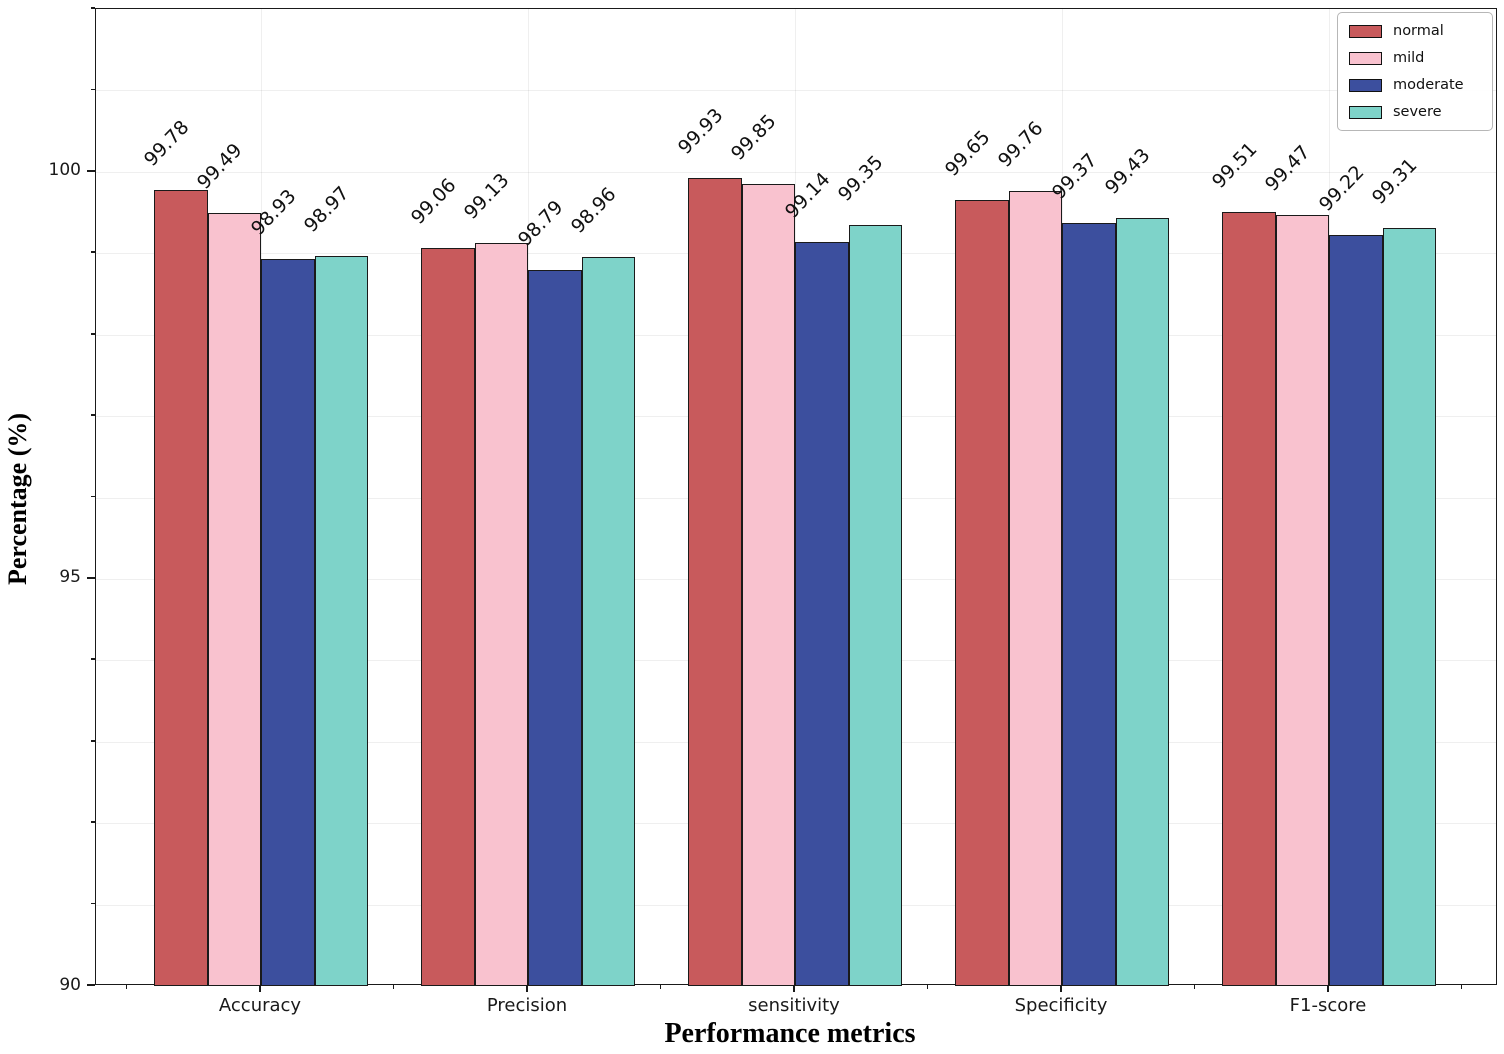 This screenshot has height=1054, width=1504. What do you see at coordinates (70, 577) in the screenshot?
I see `y-tick-label-95: 95` at bounding box center [70, 577].